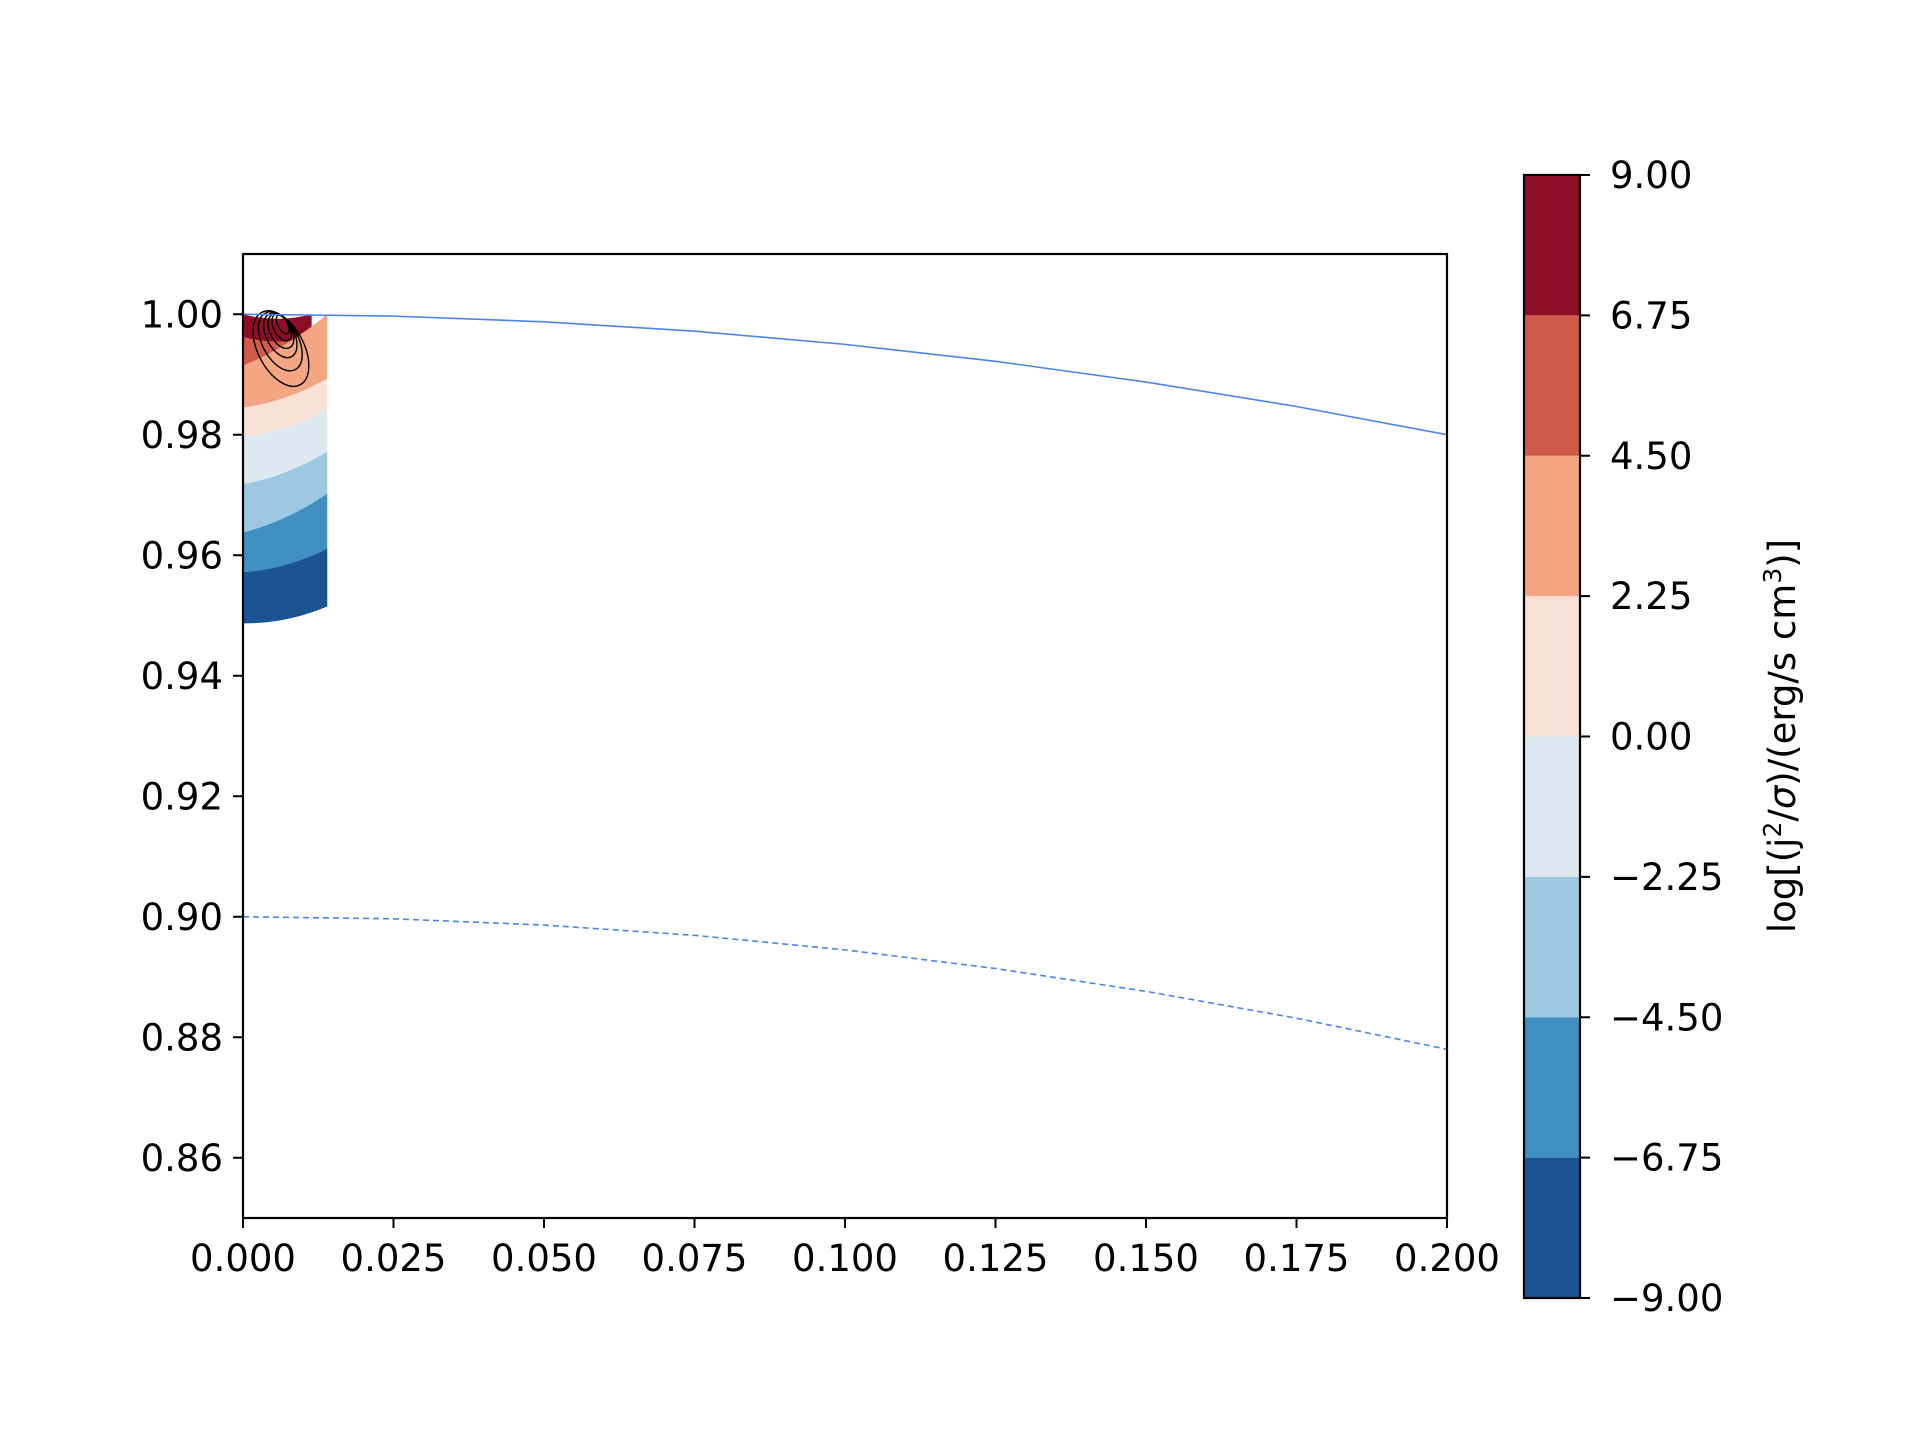 The height and width of the screenshot is (1440, 1920). I want to click on x-tick-label: 0.125, so click(996, 1258).